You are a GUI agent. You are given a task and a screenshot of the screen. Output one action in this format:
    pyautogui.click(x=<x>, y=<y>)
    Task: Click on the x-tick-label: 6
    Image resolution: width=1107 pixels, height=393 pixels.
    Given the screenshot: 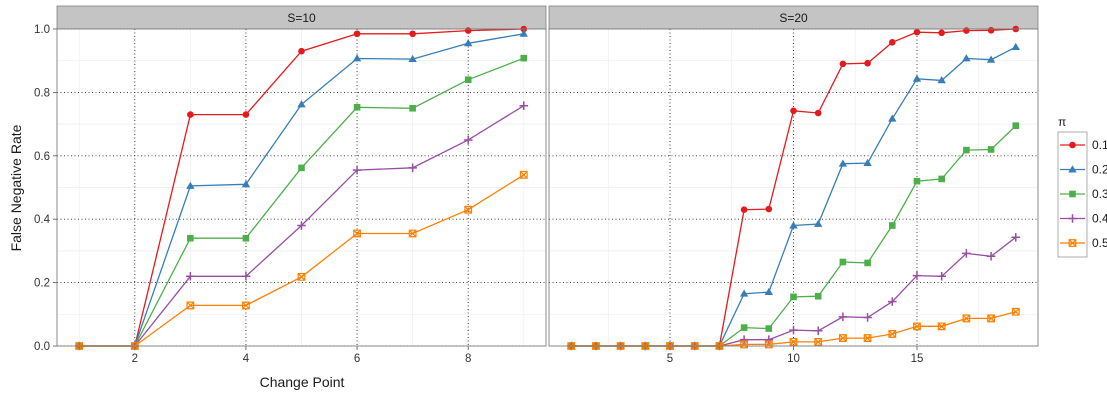 What is the action you would take?
    pyautogui.click(x=357, y=359)
    